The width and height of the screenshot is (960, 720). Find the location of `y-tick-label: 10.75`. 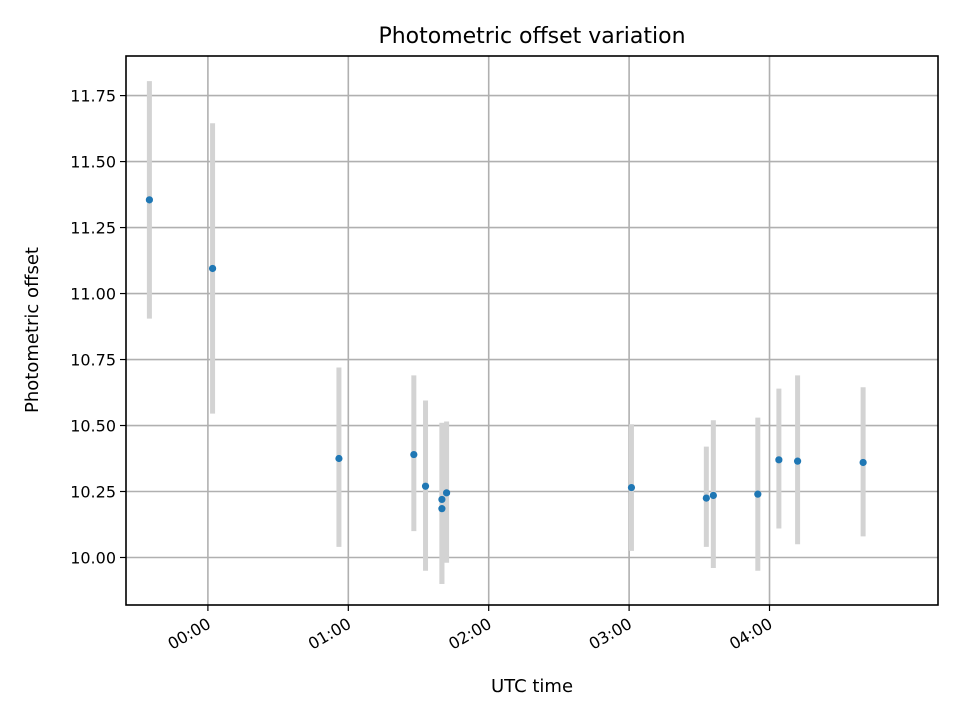

y-tick-label: 10.75 is located at coordinates (93, 360).